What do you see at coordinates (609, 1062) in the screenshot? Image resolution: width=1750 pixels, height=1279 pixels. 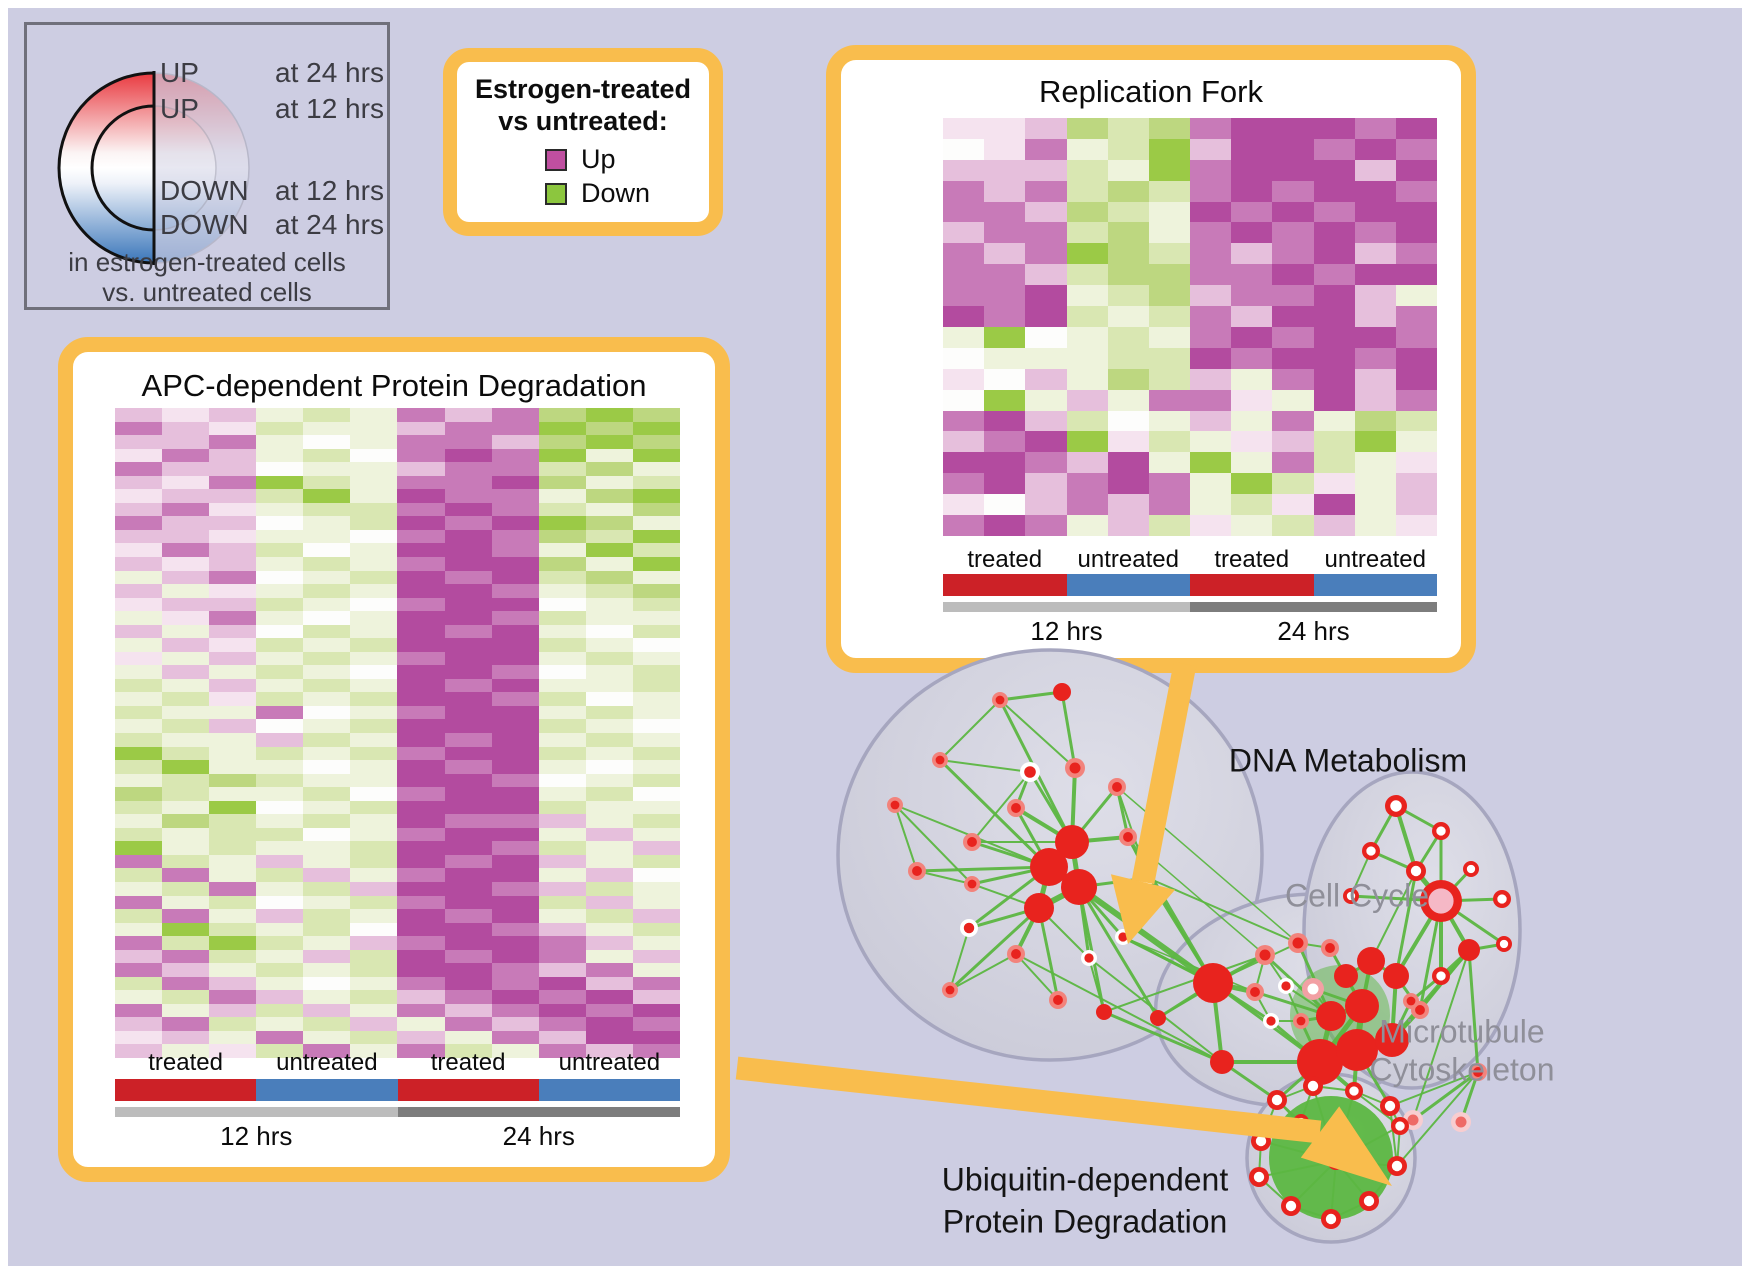 I see `apc-group-label-untreated-24: untreated` at bounding box center [609, 1062].